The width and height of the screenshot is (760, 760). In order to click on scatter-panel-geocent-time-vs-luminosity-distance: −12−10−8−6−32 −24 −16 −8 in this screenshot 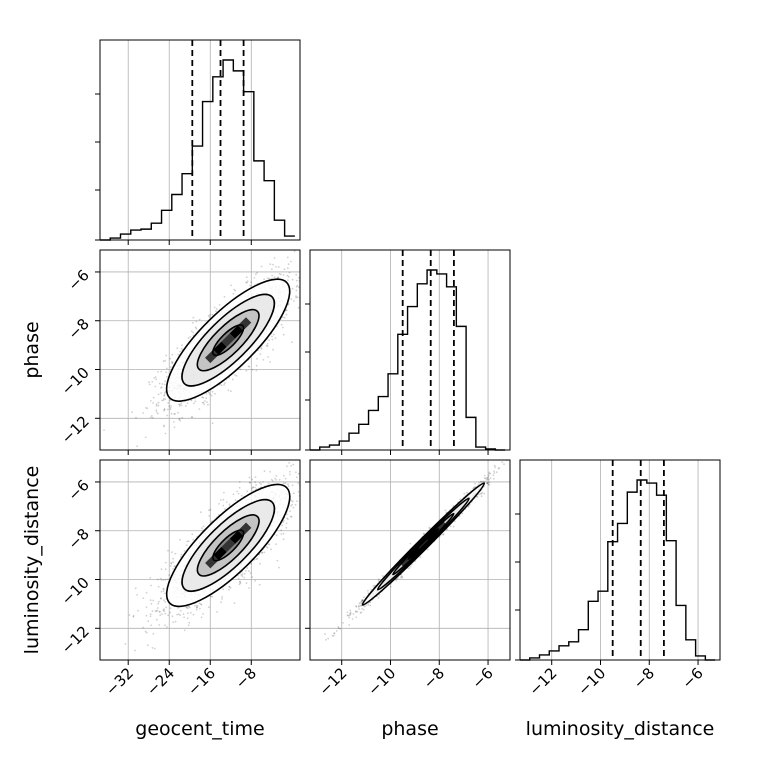, I will do `click(190, 579)`.